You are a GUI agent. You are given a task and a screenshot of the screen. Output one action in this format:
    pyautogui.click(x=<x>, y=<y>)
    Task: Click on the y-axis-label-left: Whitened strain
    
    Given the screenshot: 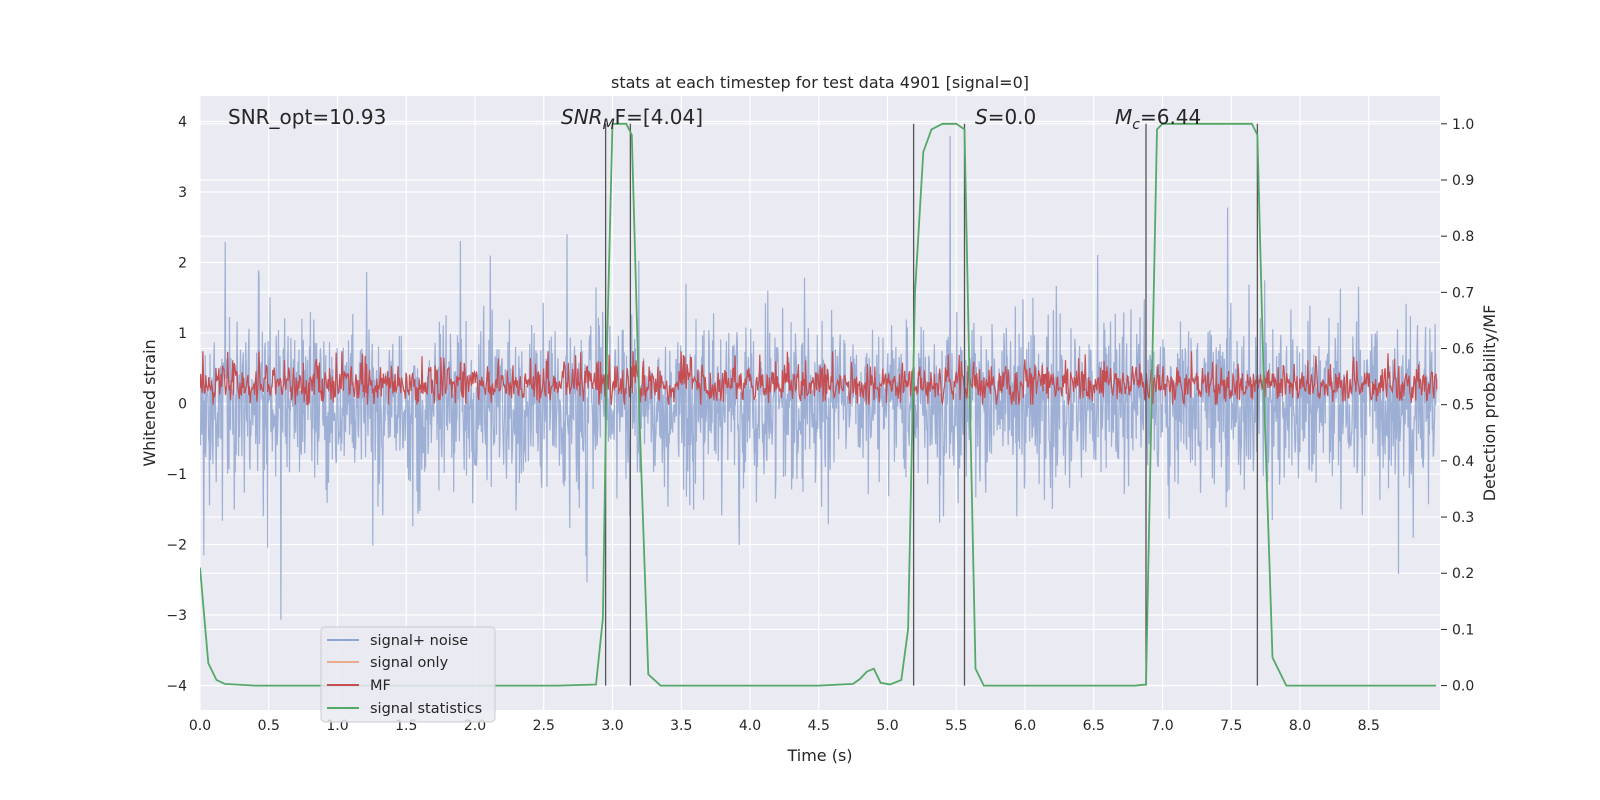 What is the action you would take?
    pyautogui.click(x=149, y=402)
    